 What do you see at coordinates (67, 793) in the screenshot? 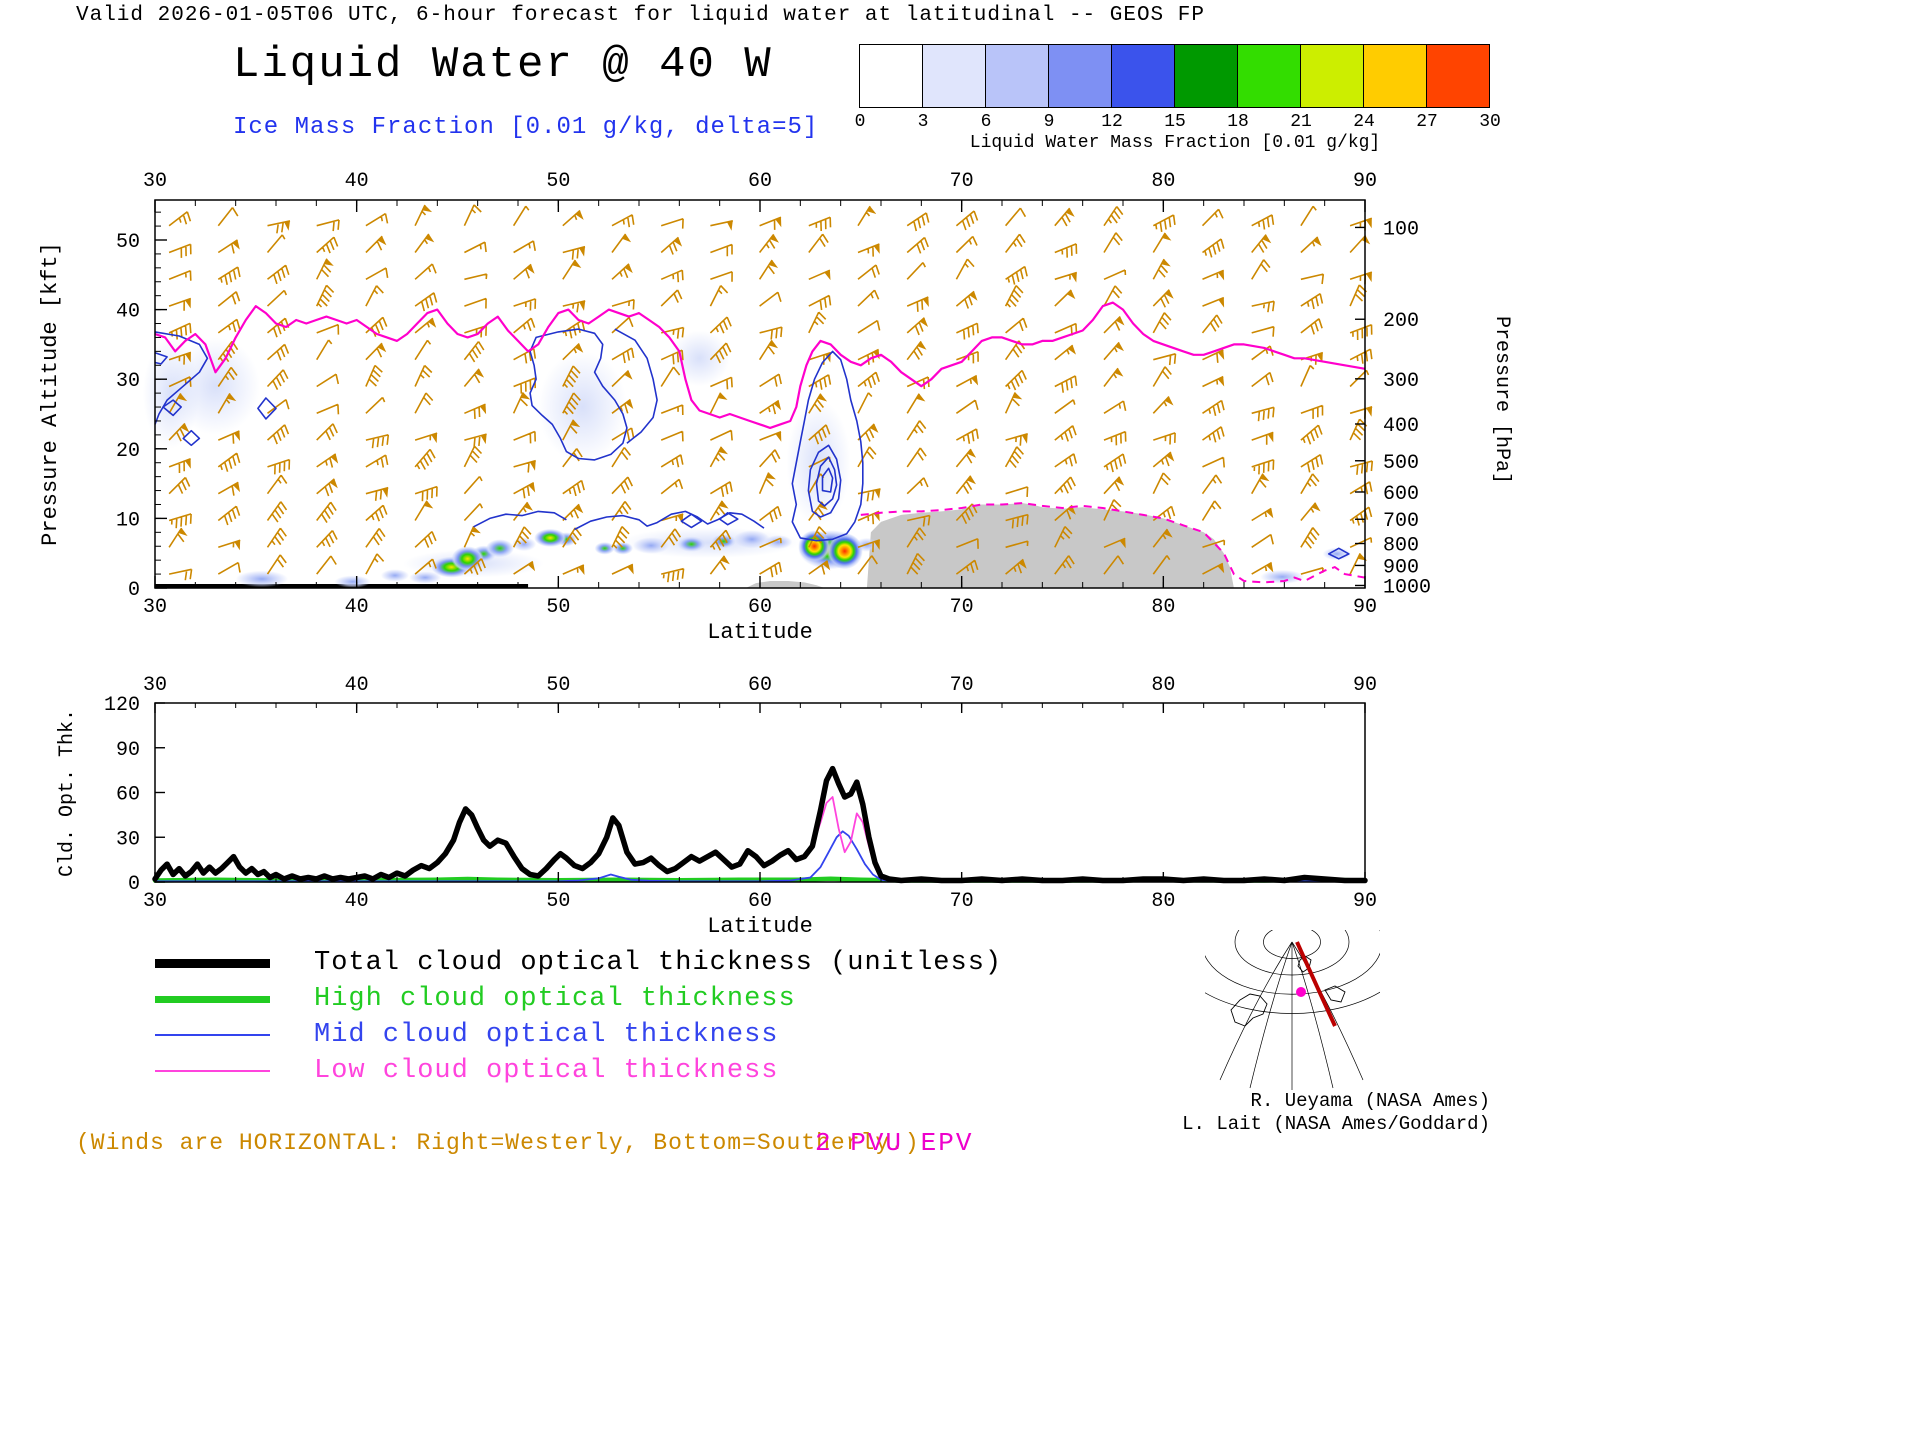
I see `y-axis-label: Cld. Opt. Thk.` at bounding box center [67, 793].